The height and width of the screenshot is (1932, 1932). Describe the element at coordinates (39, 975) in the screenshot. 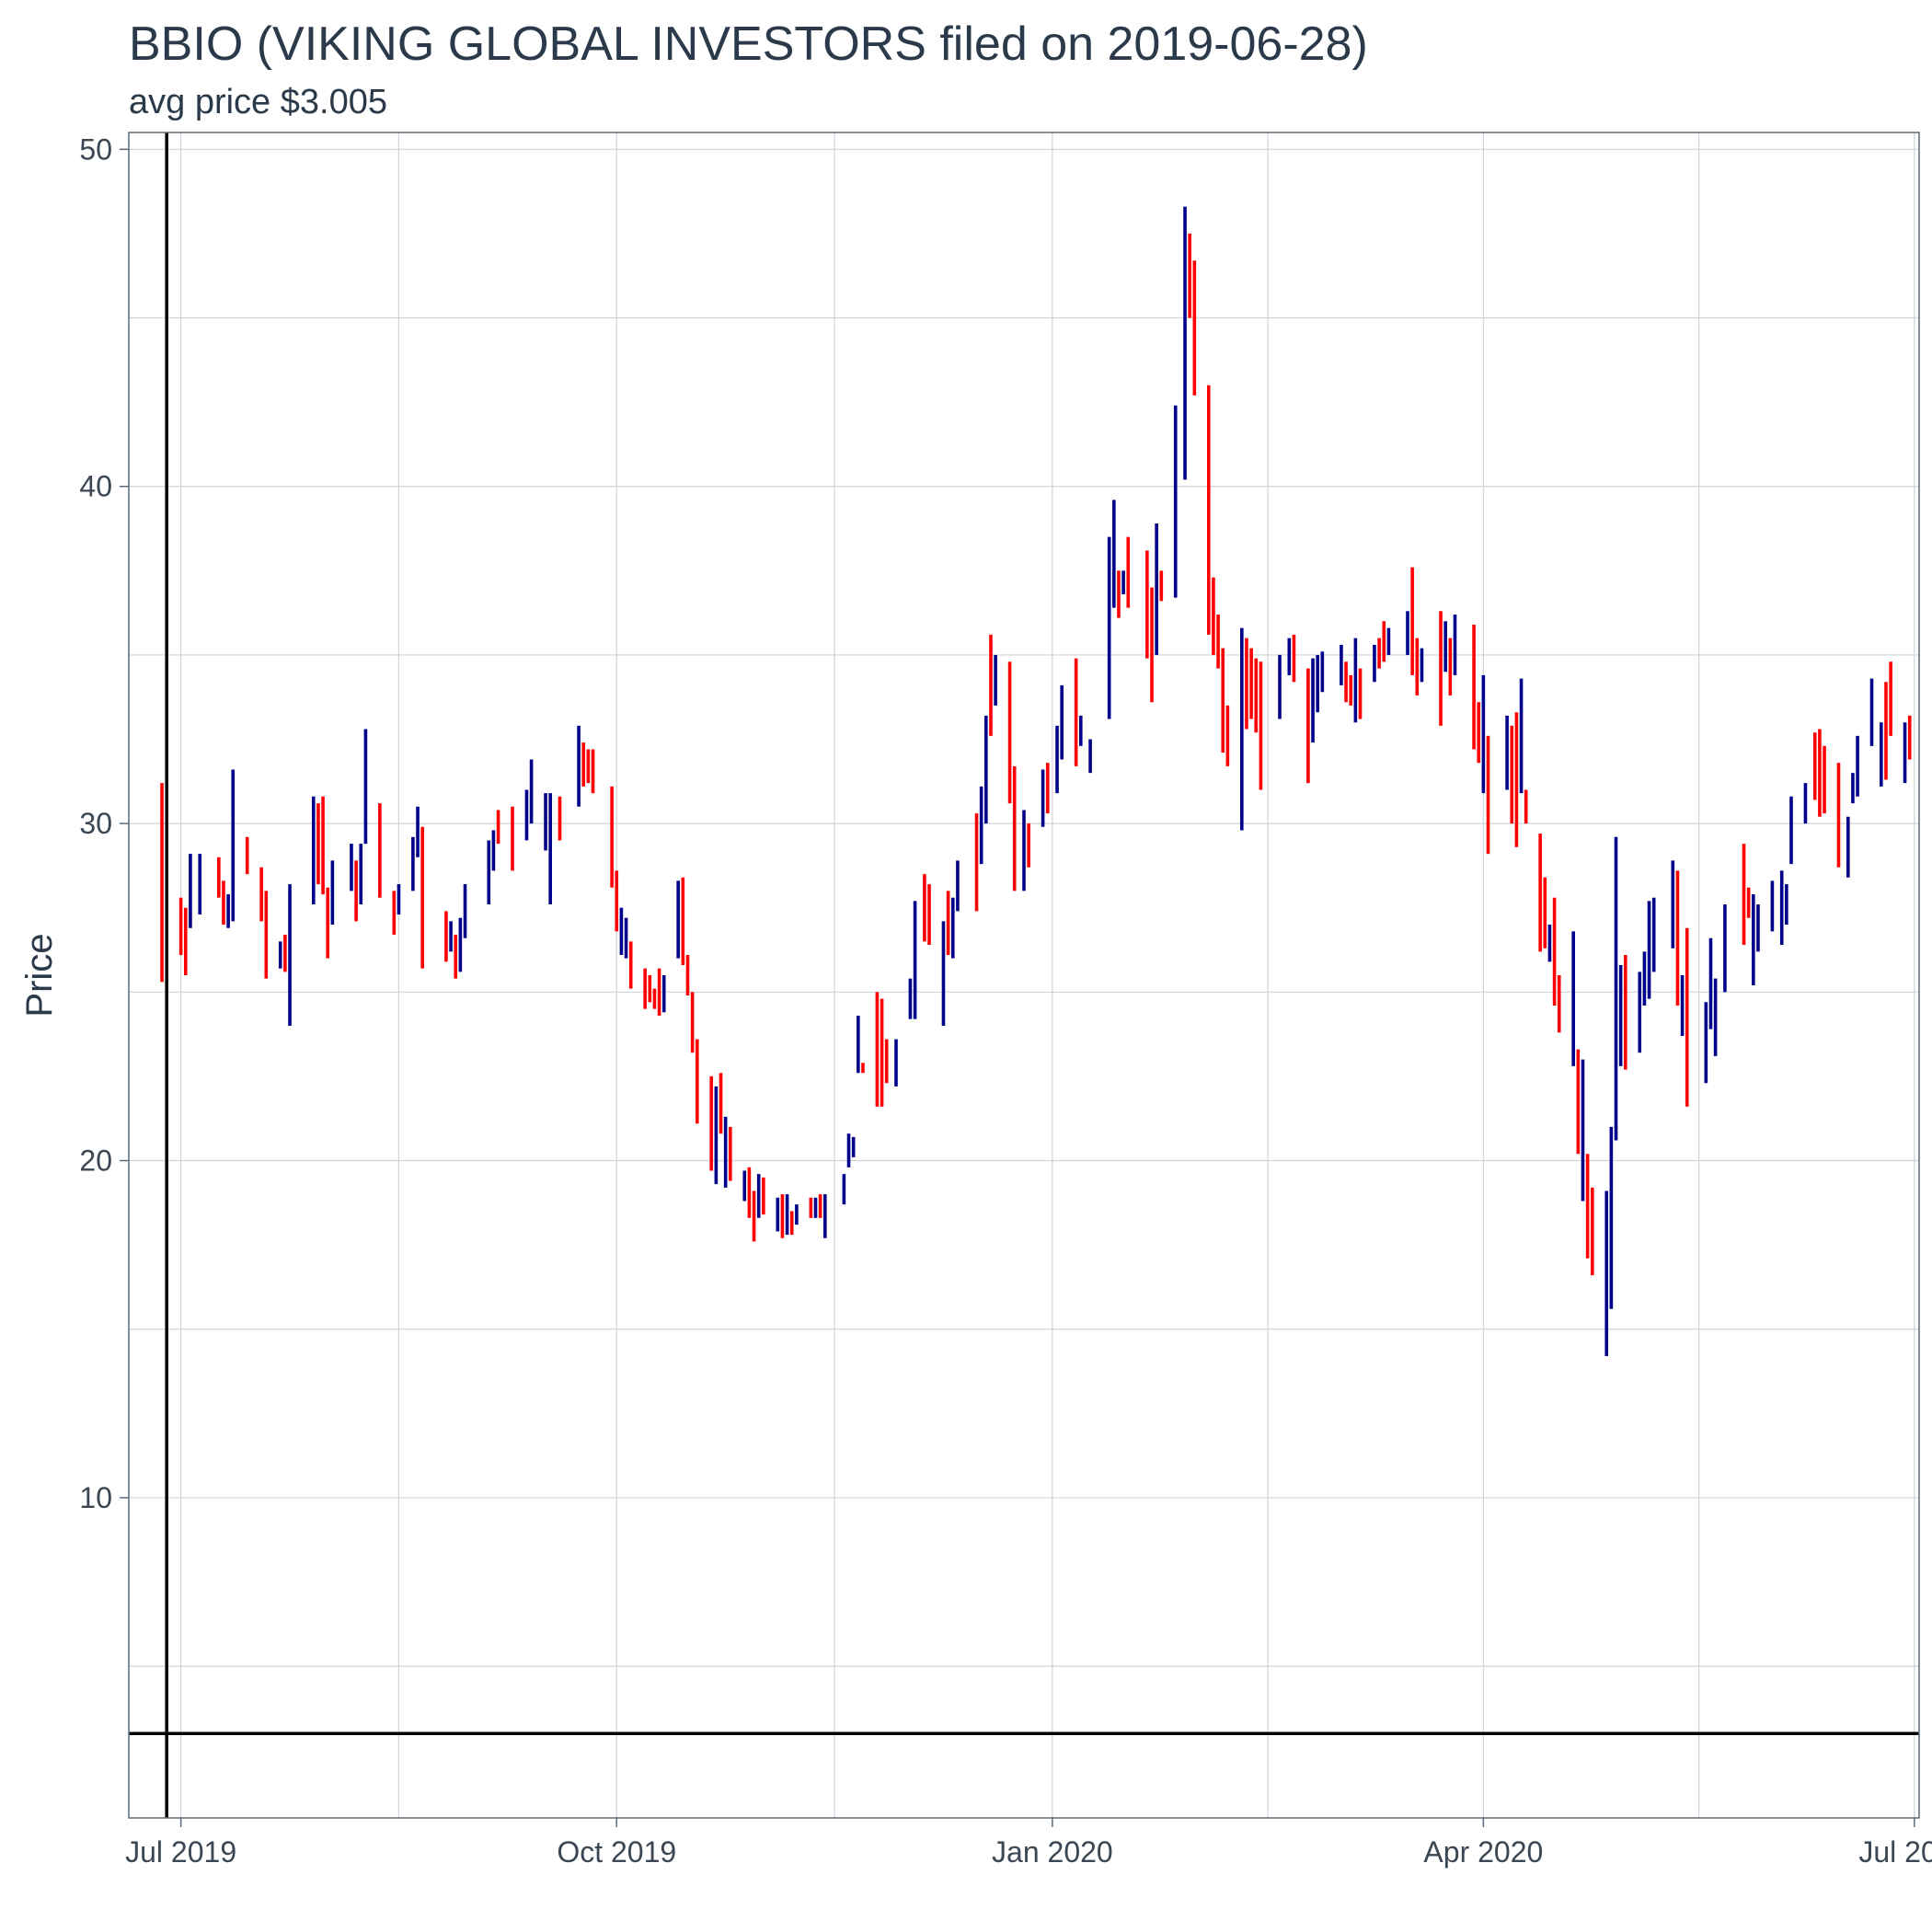

I see `y-axis-title: Price` at that location.